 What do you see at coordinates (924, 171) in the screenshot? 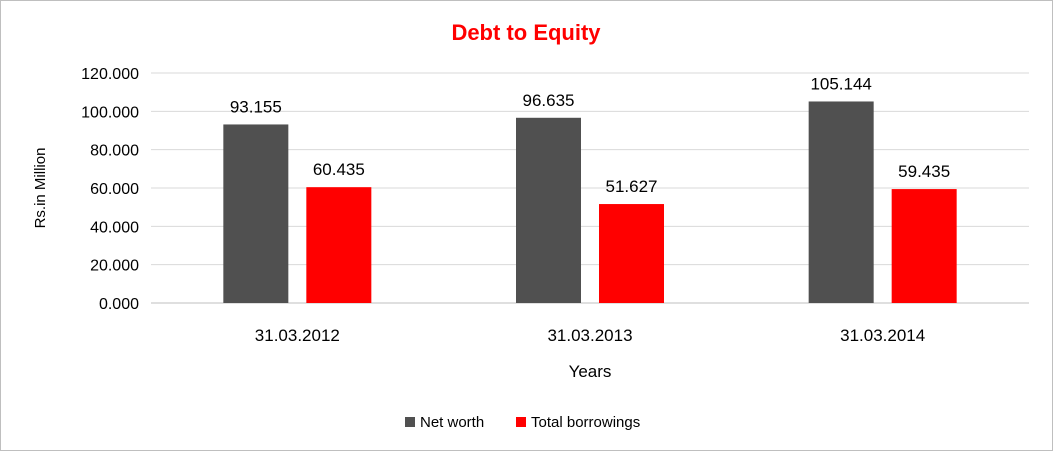
I see `data-label: 59.435` at bounding box center [924, 171].